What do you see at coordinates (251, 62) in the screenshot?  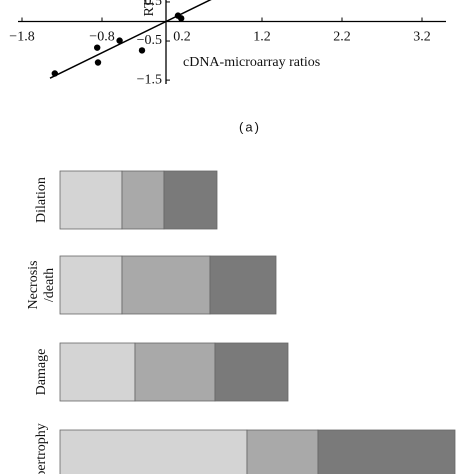 I see `x-axis-label: cDNA-microarray ratios` at bounding box center [251, 62].